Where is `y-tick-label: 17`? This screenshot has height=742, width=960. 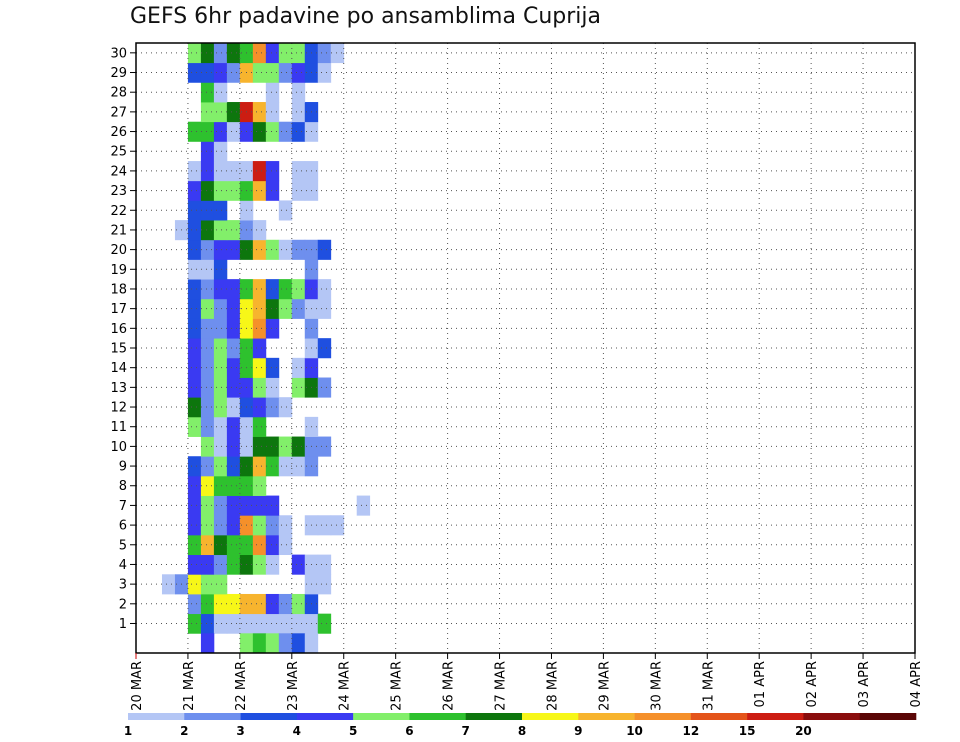 y-tick-label: 17 is located at coordinates (118, 309).